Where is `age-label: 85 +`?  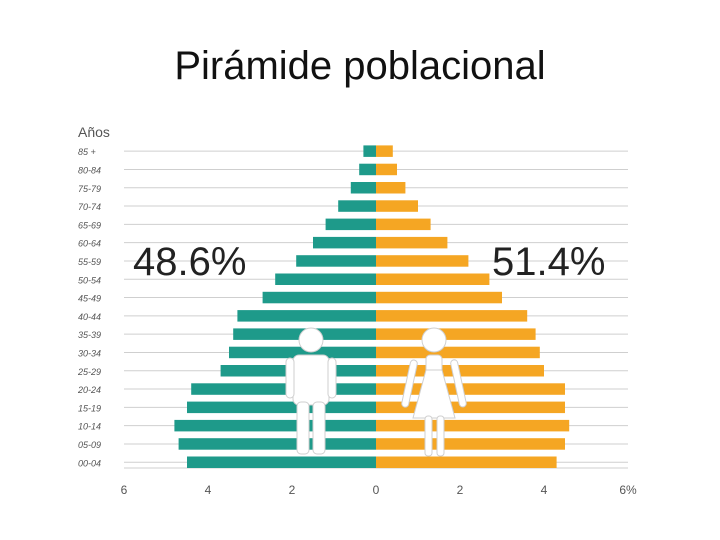 age-label: 85 + is located at coordinates (87, 152).